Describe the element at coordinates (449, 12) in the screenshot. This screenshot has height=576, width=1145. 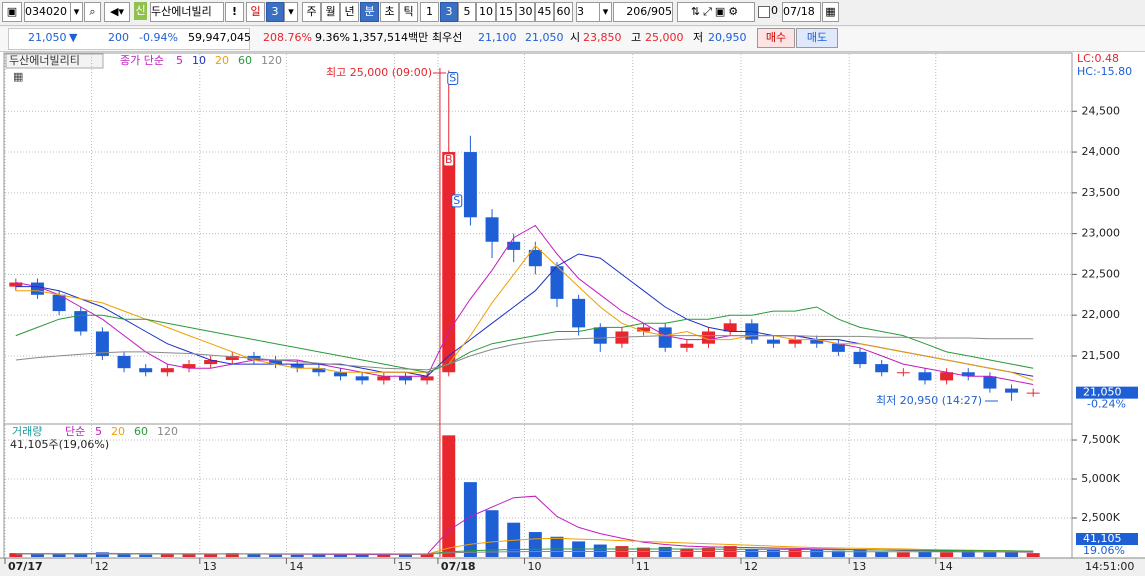
I see `minute-btn: 3` at that location.